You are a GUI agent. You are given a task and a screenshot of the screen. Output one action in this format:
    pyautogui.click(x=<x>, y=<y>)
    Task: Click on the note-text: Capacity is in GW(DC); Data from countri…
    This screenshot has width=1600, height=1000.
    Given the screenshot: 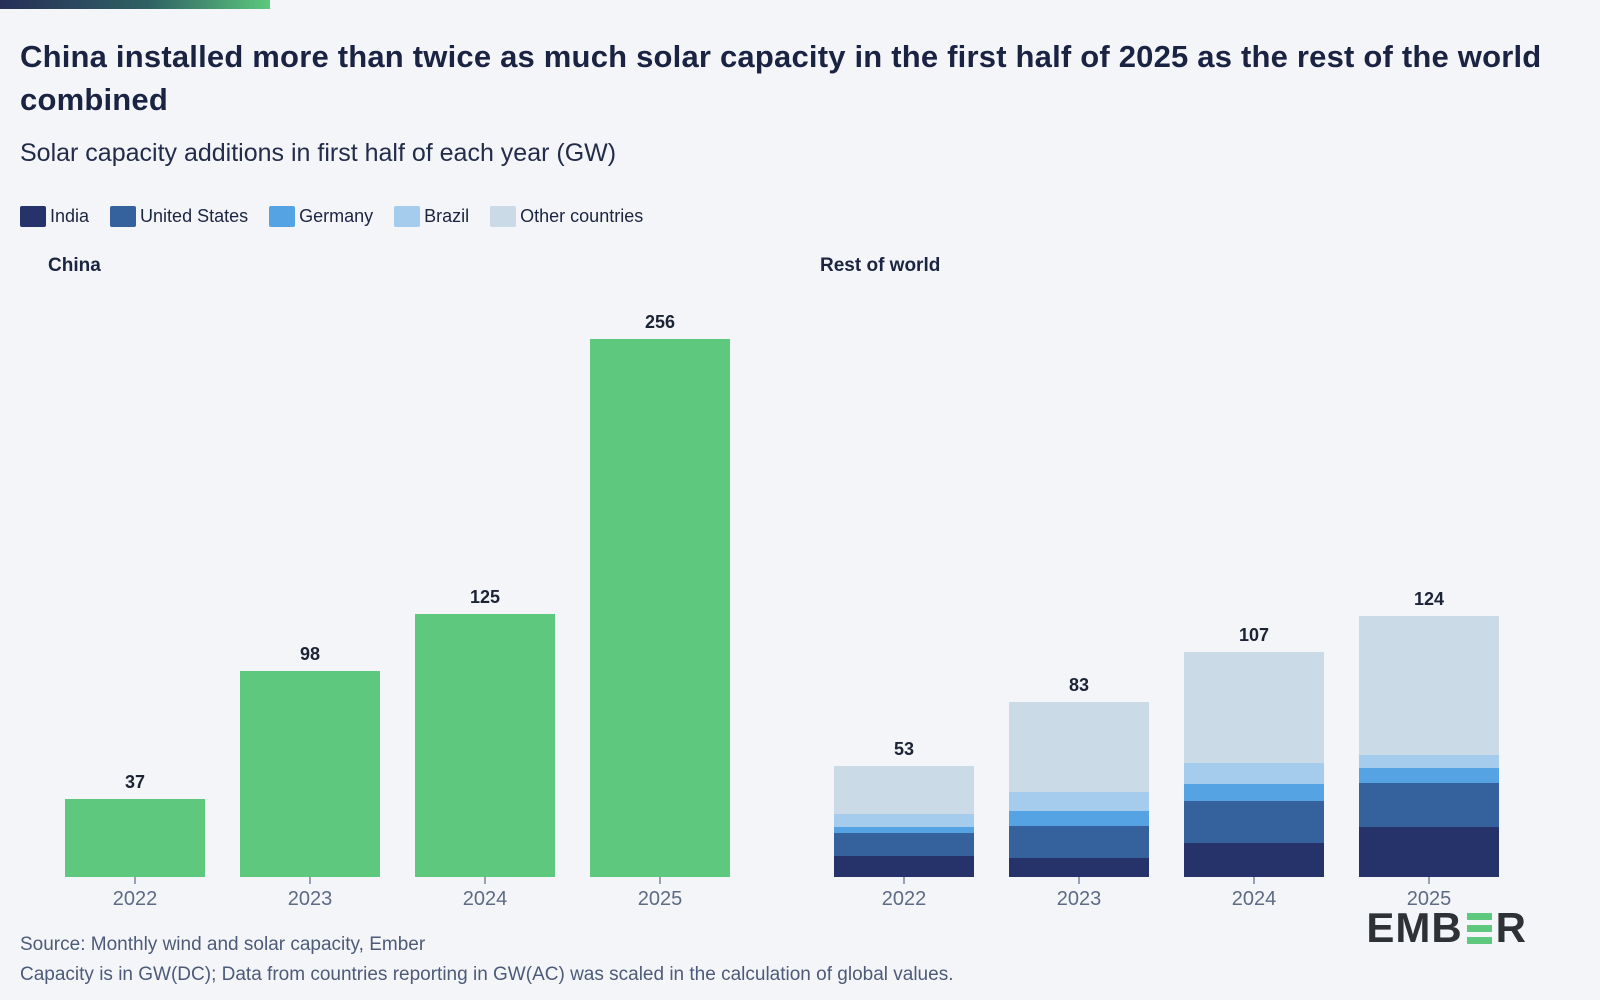 What is the action you would take?
    pyautogui.click(x=487, y=974)
    